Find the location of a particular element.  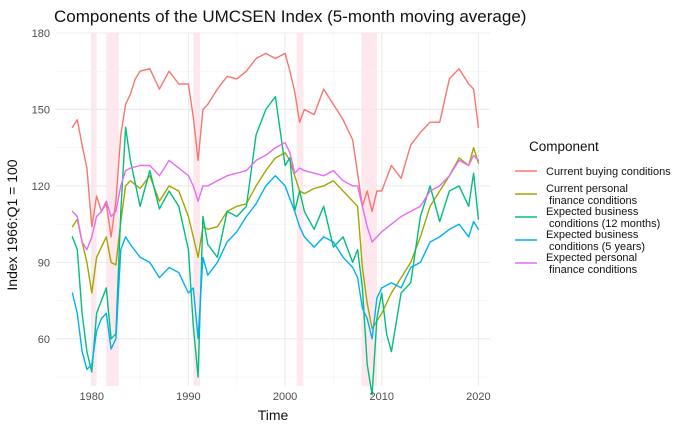

legend-label: Current personal is located at coordinates (587, 189).